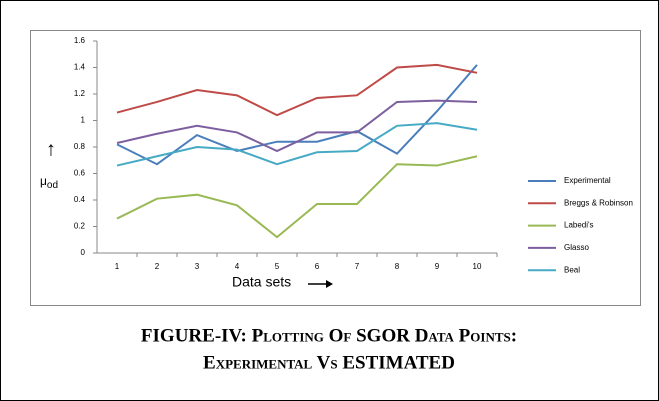  Describe the element at coordinates (357, 266) in the screenshot. I see `x-tick-label: 7` at that location.